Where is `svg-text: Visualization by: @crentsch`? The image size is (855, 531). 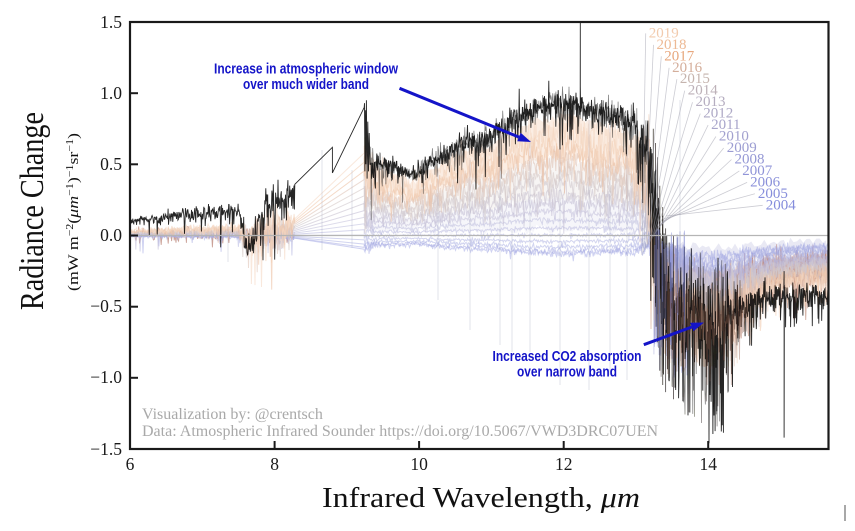 svg-text: Visualization by: @crentsch is located at coordinates (232, 414).